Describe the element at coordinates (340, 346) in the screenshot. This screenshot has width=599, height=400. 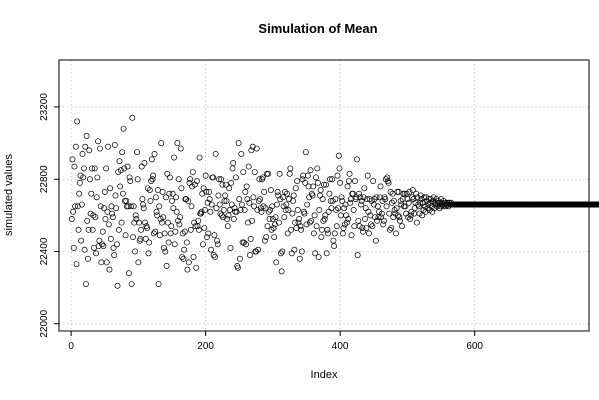
I see `x-tick-label: 400` at that location.